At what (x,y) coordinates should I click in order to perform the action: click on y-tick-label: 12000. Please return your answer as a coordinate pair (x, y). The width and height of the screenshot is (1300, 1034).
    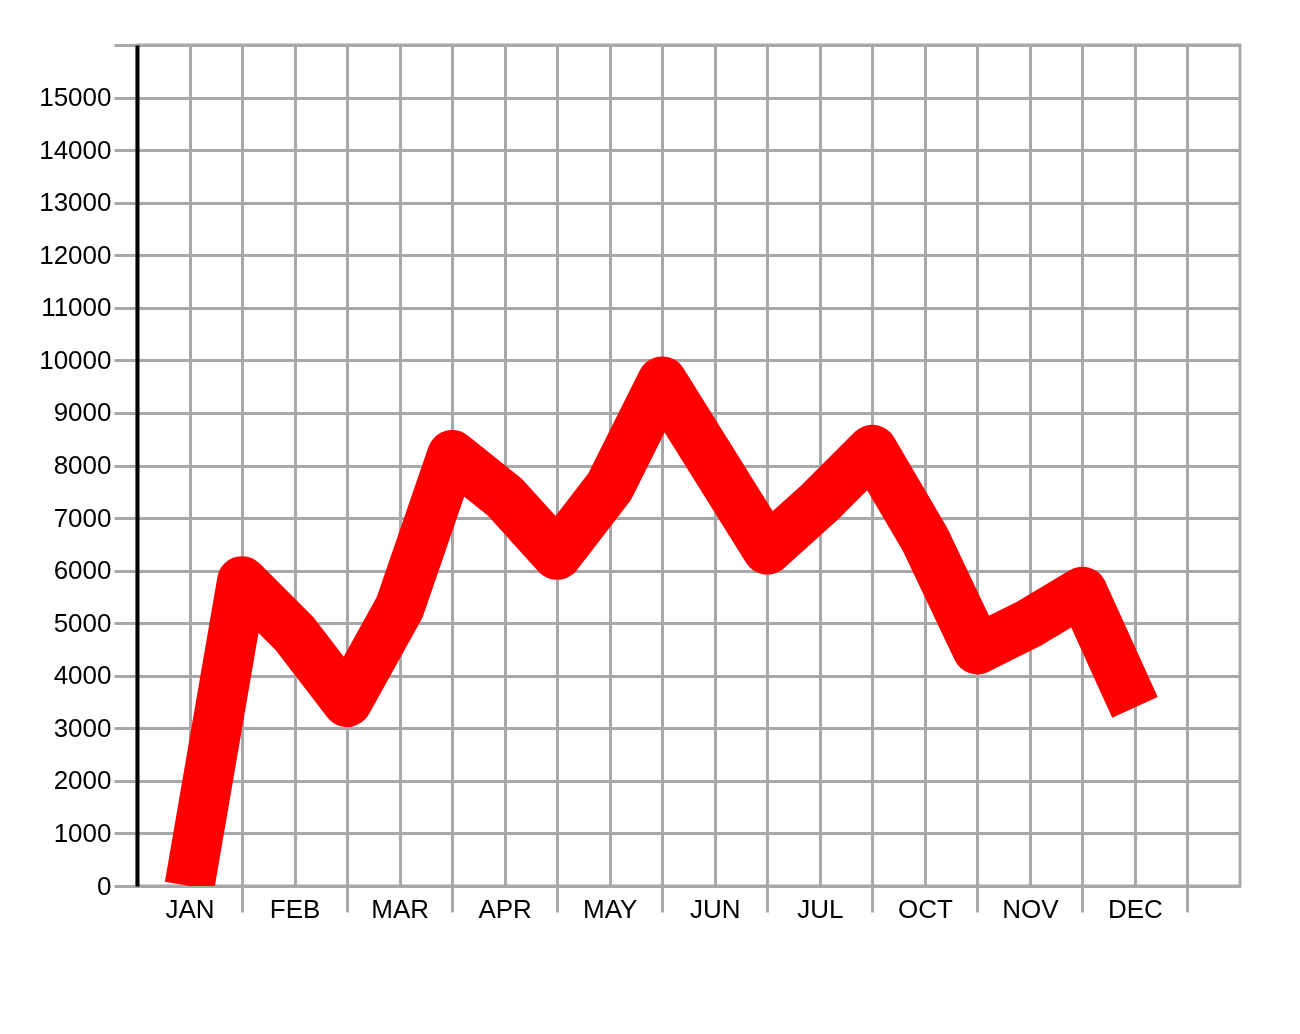
    Looking at the image, I should click on (75, 254).